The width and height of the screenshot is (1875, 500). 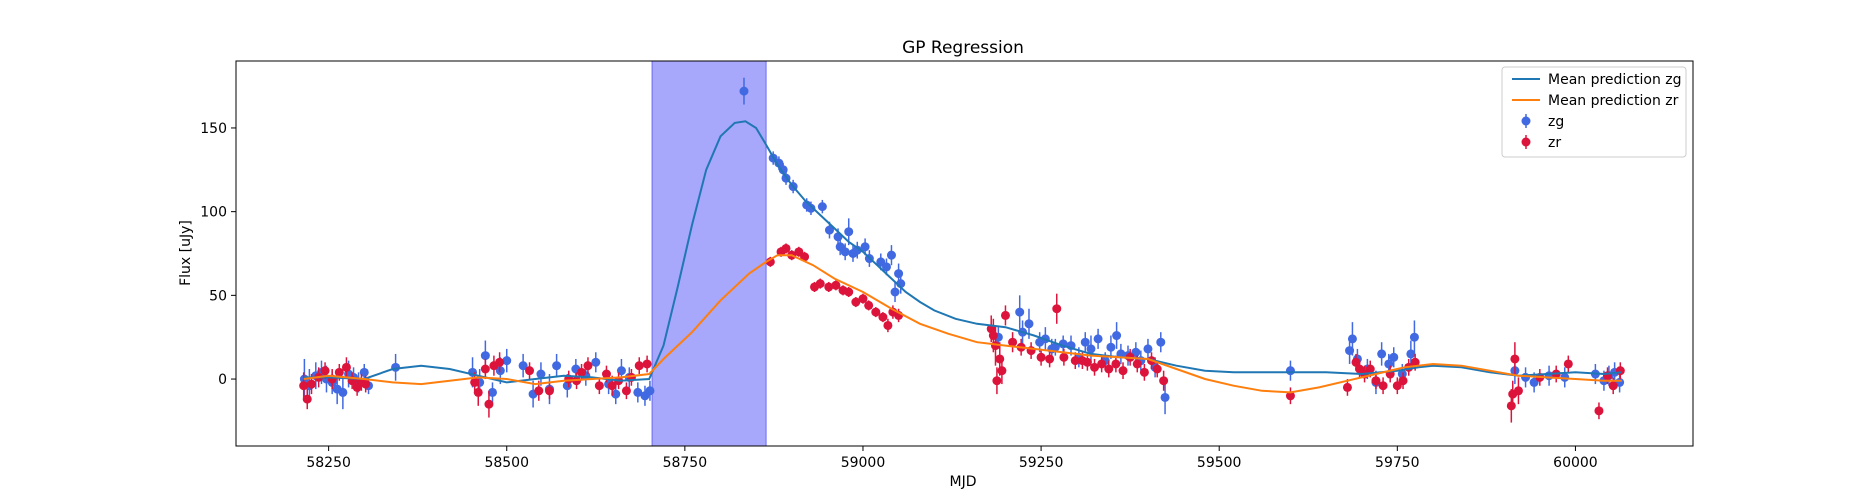 What do you see at coordinates (685, 463) in the screenshot?
I see `x-tick-label: 58750` at bounding box center [685, 463].